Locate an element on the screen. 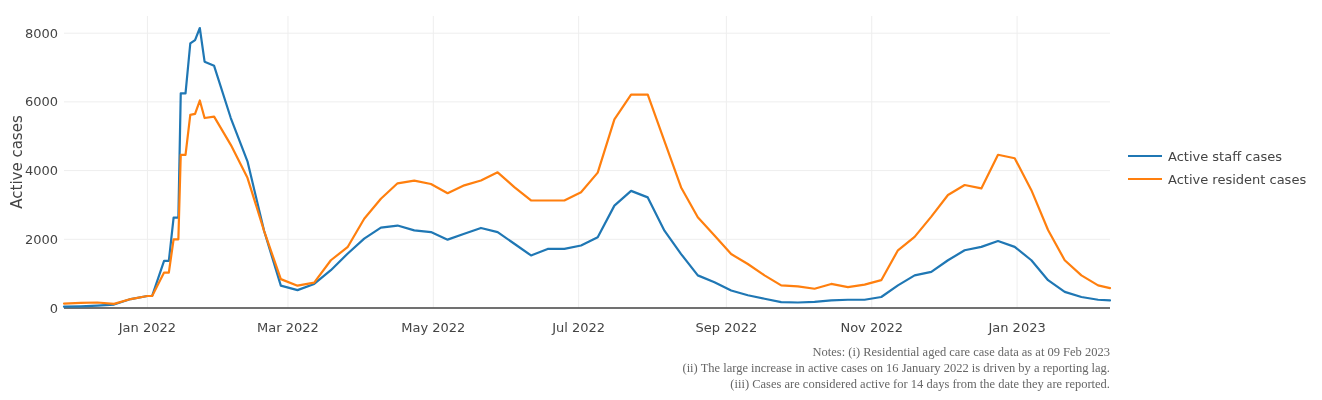 The width and height of the screenshot is (1322, 400). y-tick-label: 8000 is located at coordinates (41, 33).